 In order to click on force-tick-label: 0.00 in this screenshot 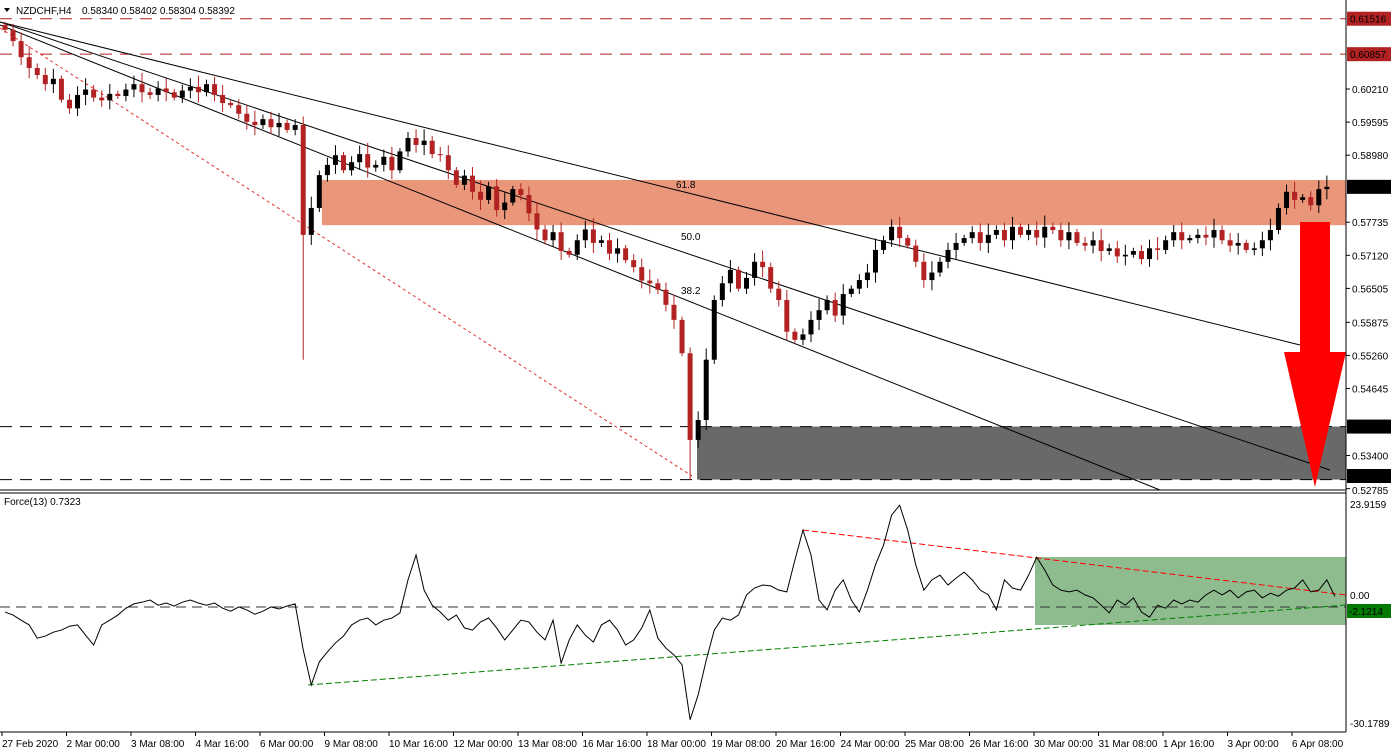, I will do `click(1360, 596)`.